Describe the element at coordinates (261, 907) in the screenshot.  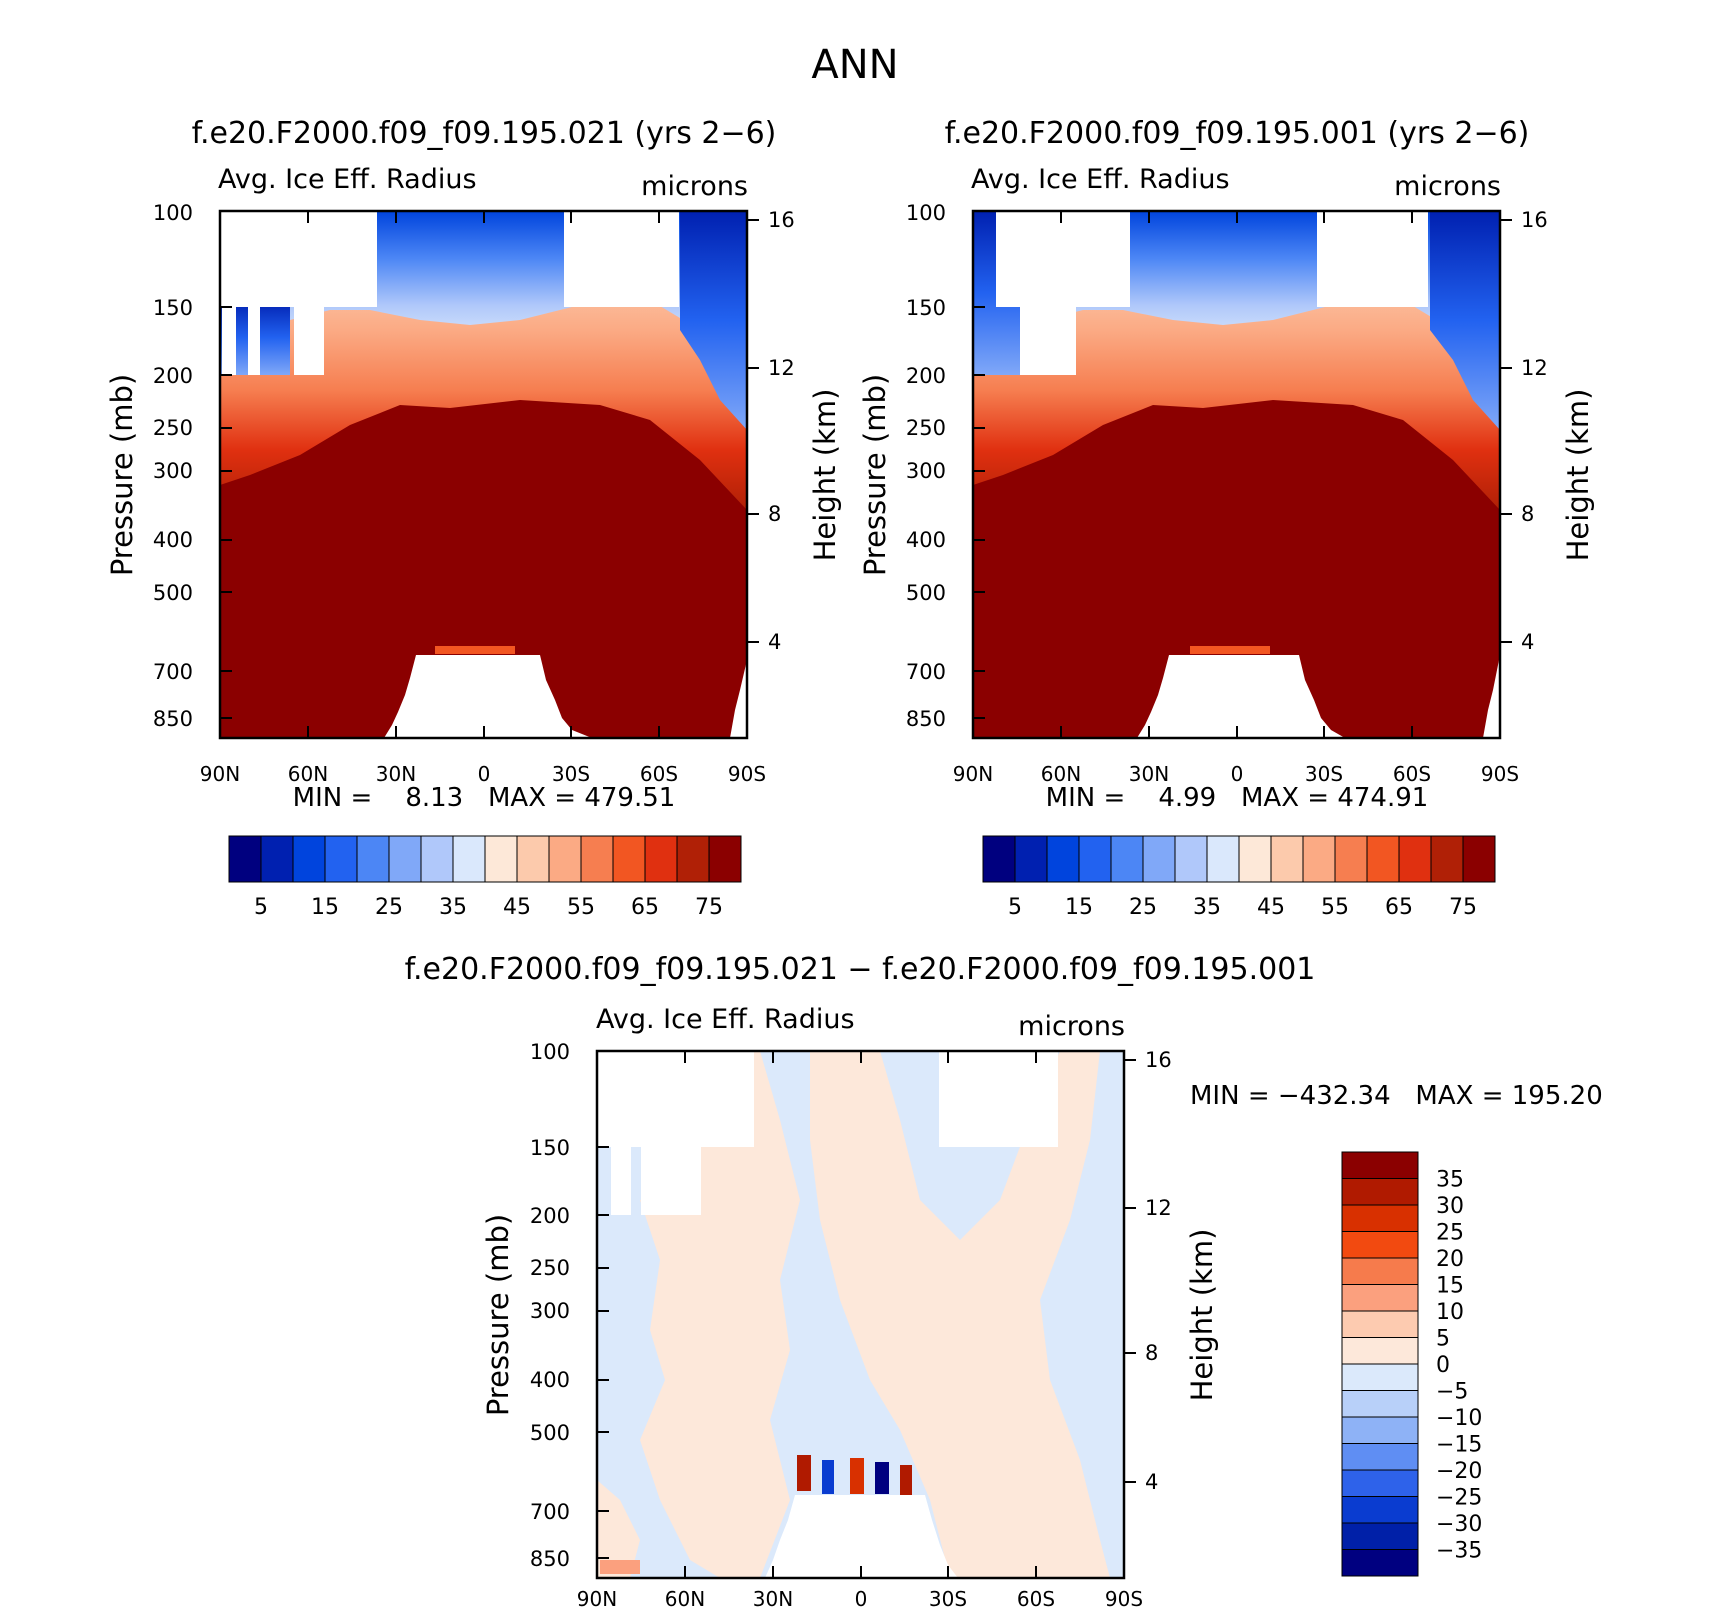
I see `panel-1-colorbar-label: 5` at that location.